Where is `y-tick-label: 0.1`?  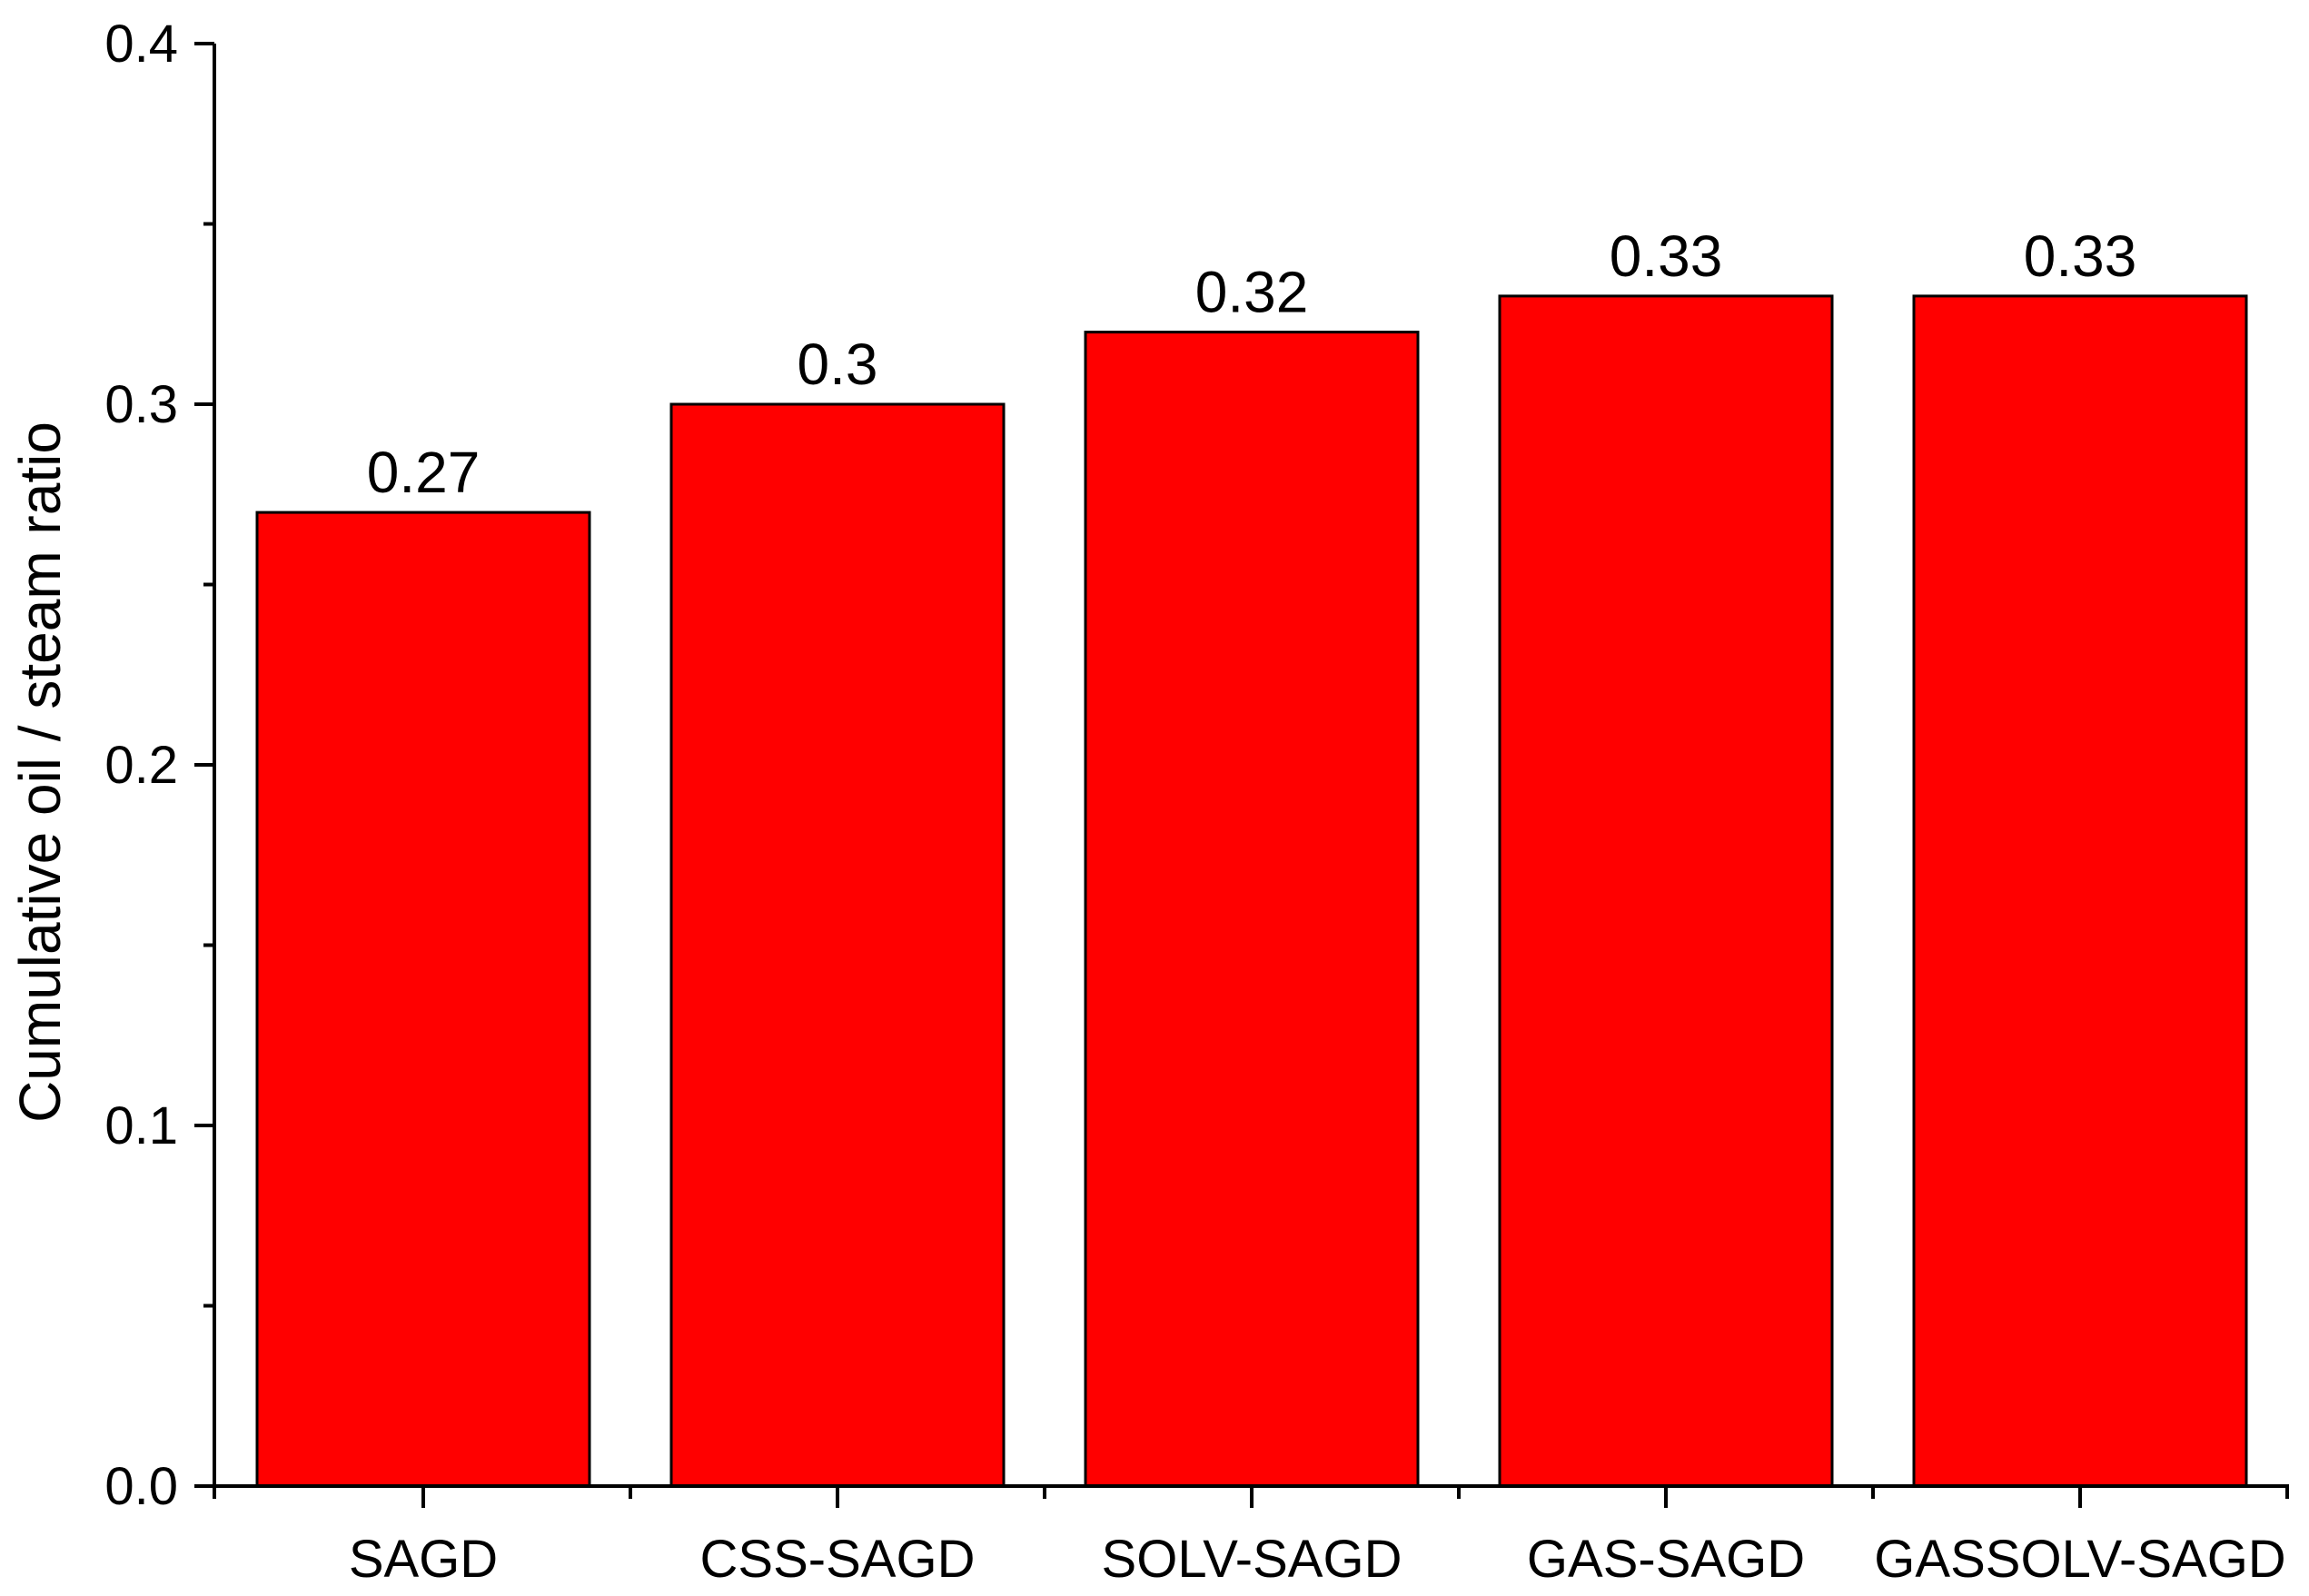 y-tick-label: 0.1 is located at coordinates (141, 1125).